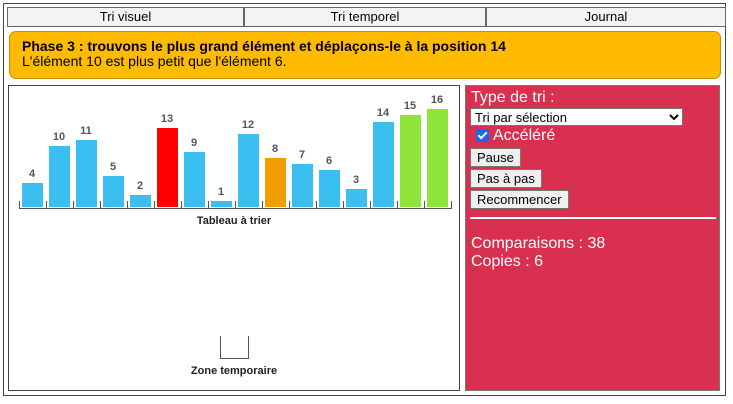  I want to click on array-bar-value: 11, so click(86, 131).